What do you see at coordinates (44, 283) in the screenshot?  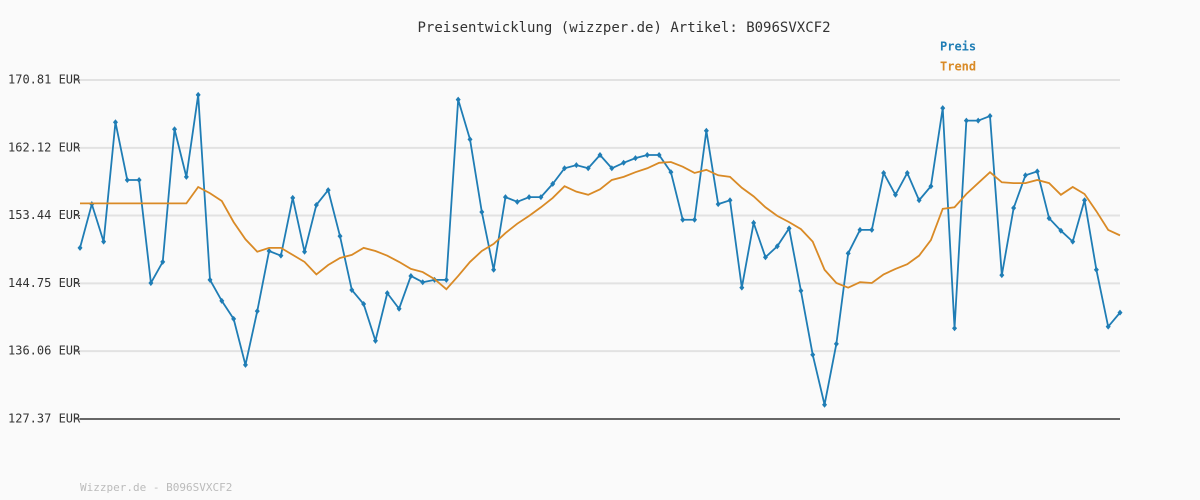 I see `y-tick-label: 144.75 EUR` at bounding box center [44, 283].